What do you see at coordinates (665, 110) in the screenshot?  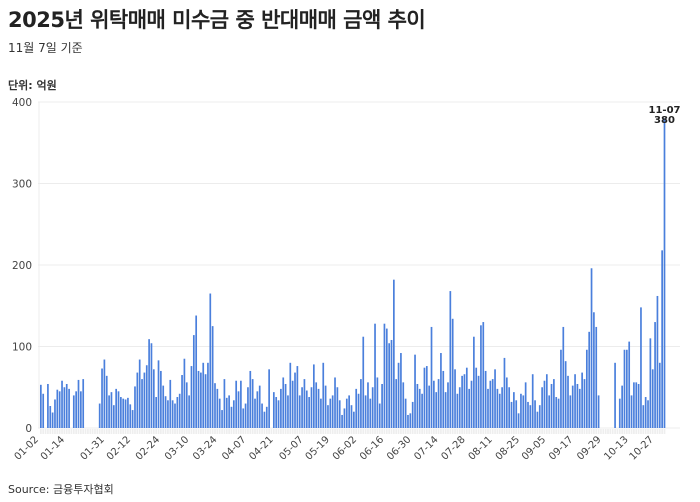 I see `annotation-date: 11-07` at bounding box center [665, 110].